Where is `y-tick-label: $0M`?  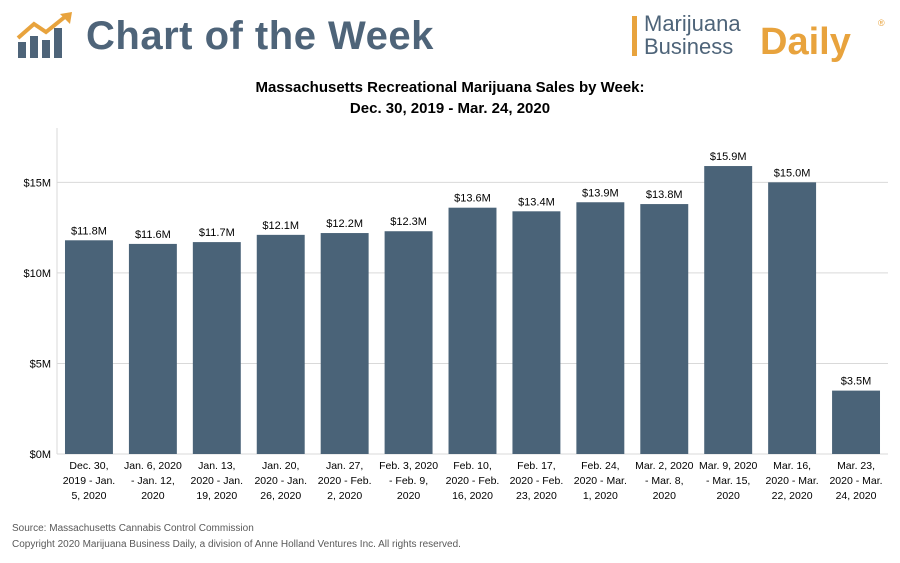 y-tick-label: $0M is located at coordinates (40, 455).